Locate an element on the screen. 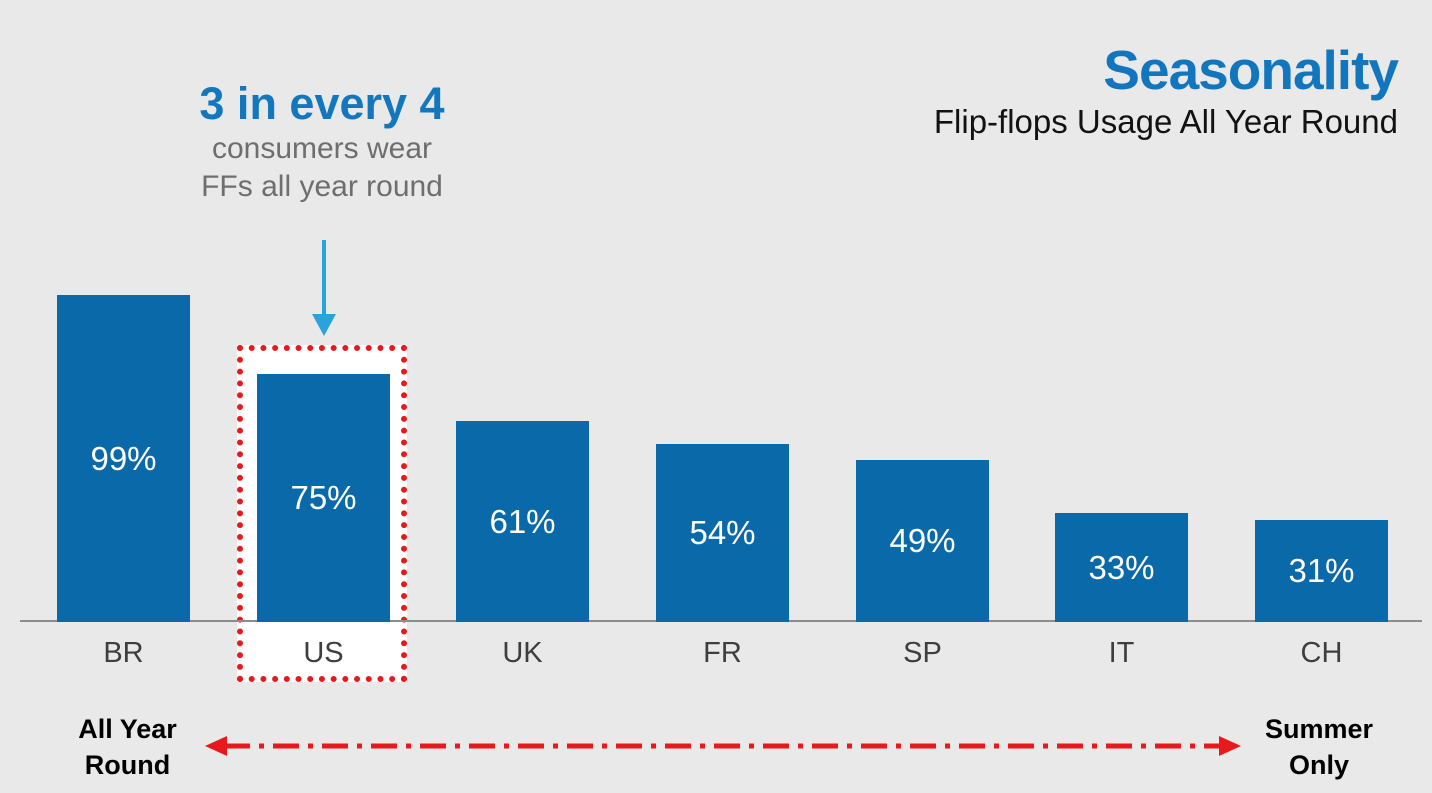 The width and height of the screenshot is (1432, 793). category-label-uk: UK is located at coordinates (522, 653).